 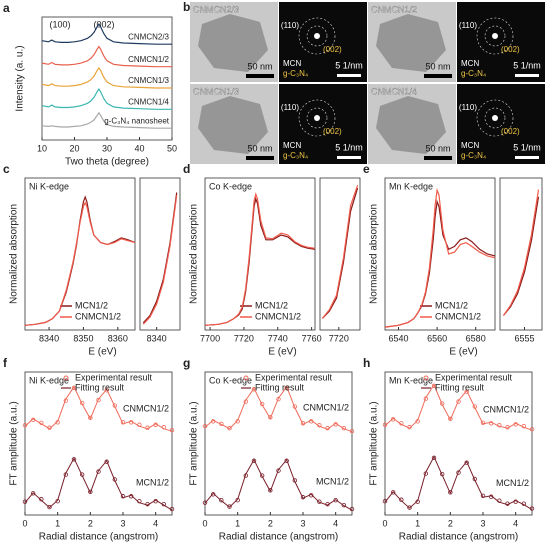 I want to click on phase-label: MCN, so click(x=292, y=145).